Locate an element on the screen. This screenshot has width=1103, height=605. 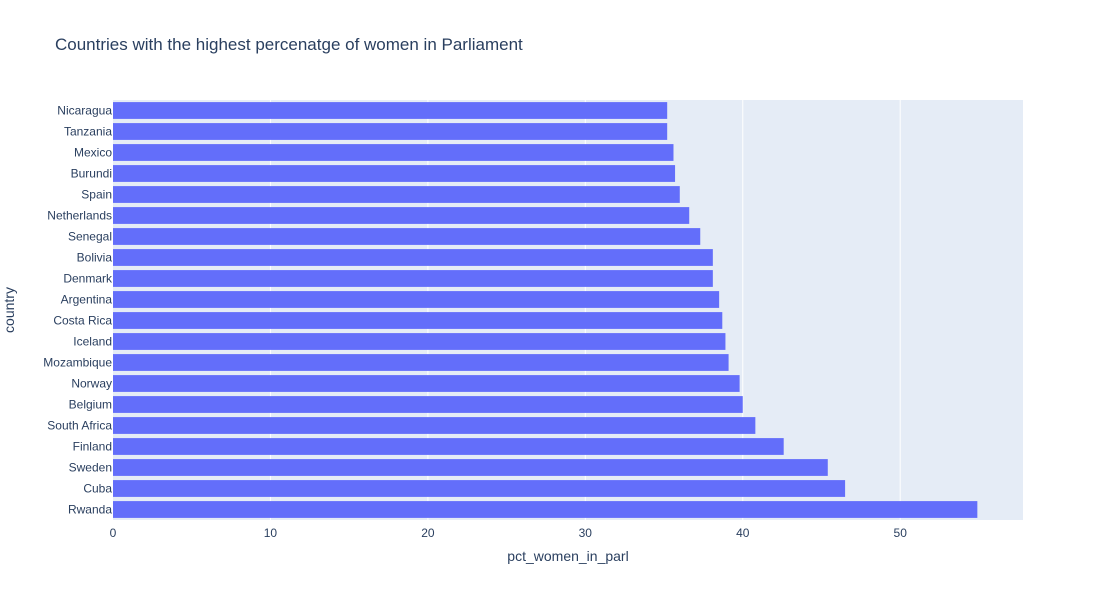
x-tick-label: 20 is located at coordinates (428, 533).